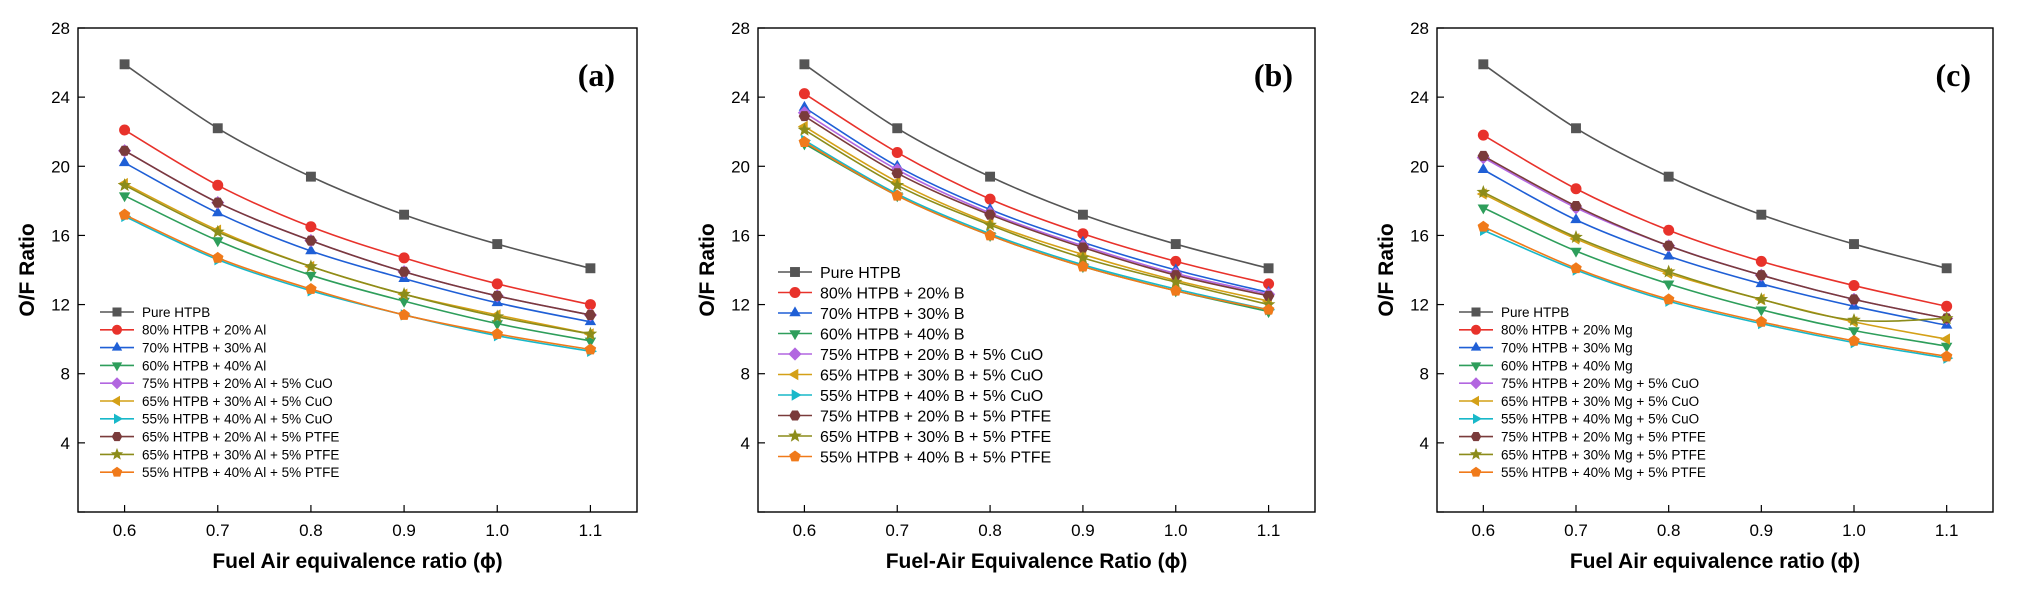  Describe the element at coordinates (740, 235) in the screenshot. I see `y-tick-label: 16` at that location.